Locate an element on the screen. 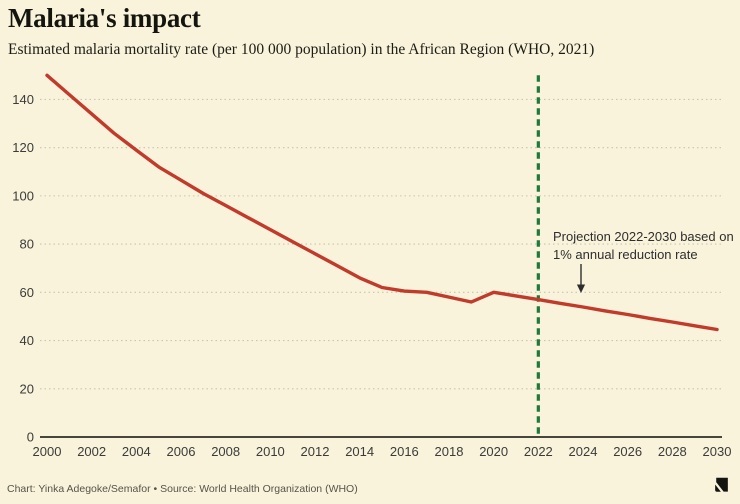 The height and width of the screenshot is (504, 740). chart-title: Malaria's impact is located at coordinates (104, 18).